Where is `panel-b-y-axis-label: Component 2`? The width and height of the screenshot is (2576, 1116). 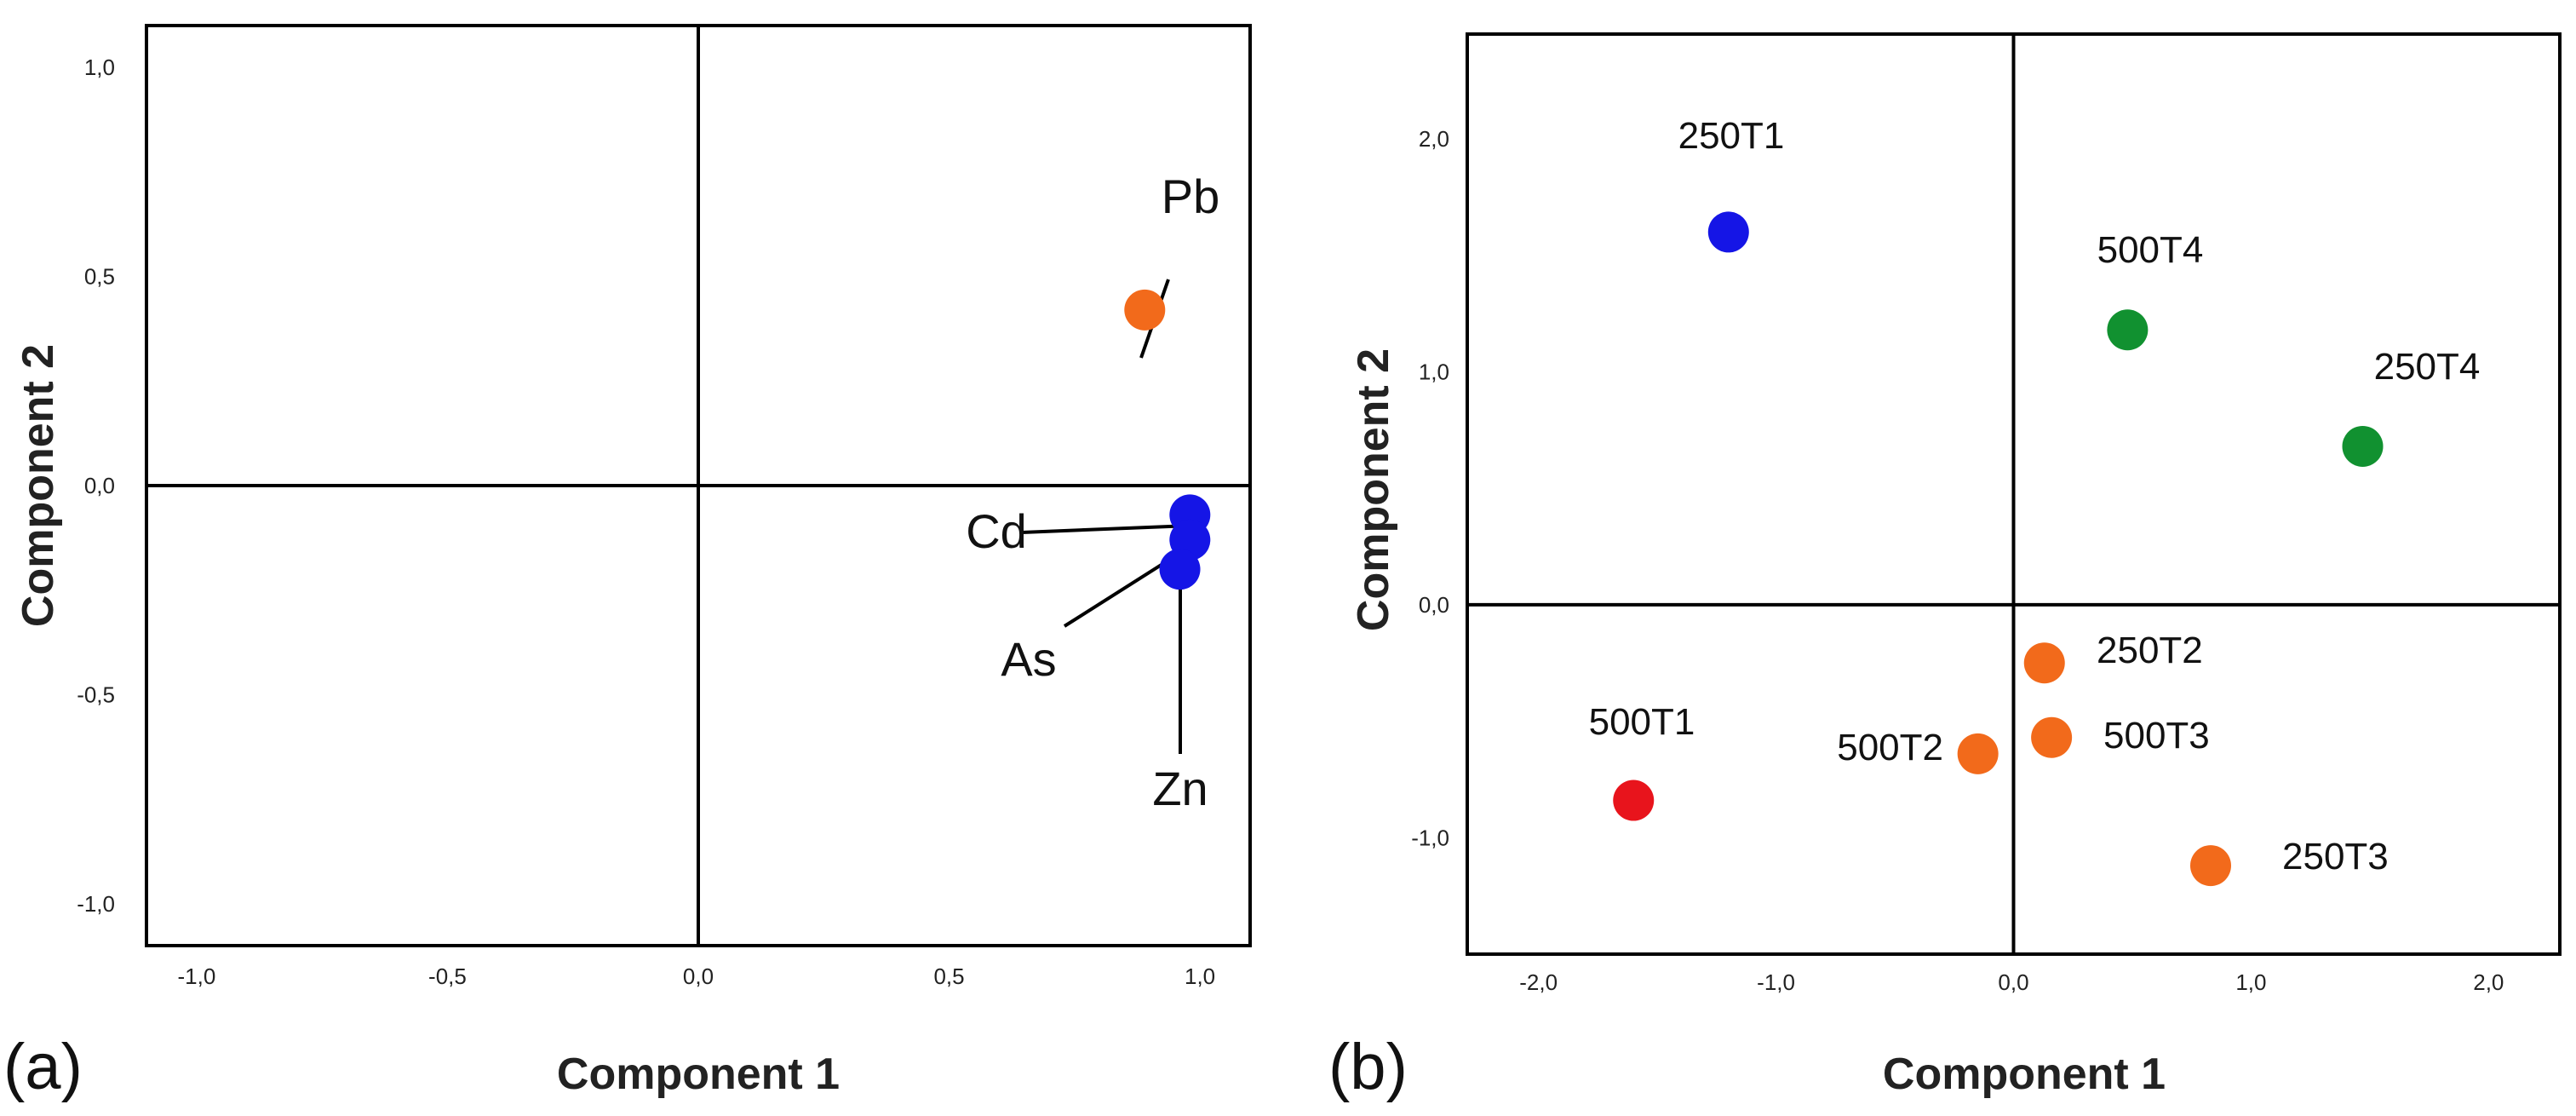
panel-b-y-axis-label: Component 2 is located at coordinates (1373, 489).